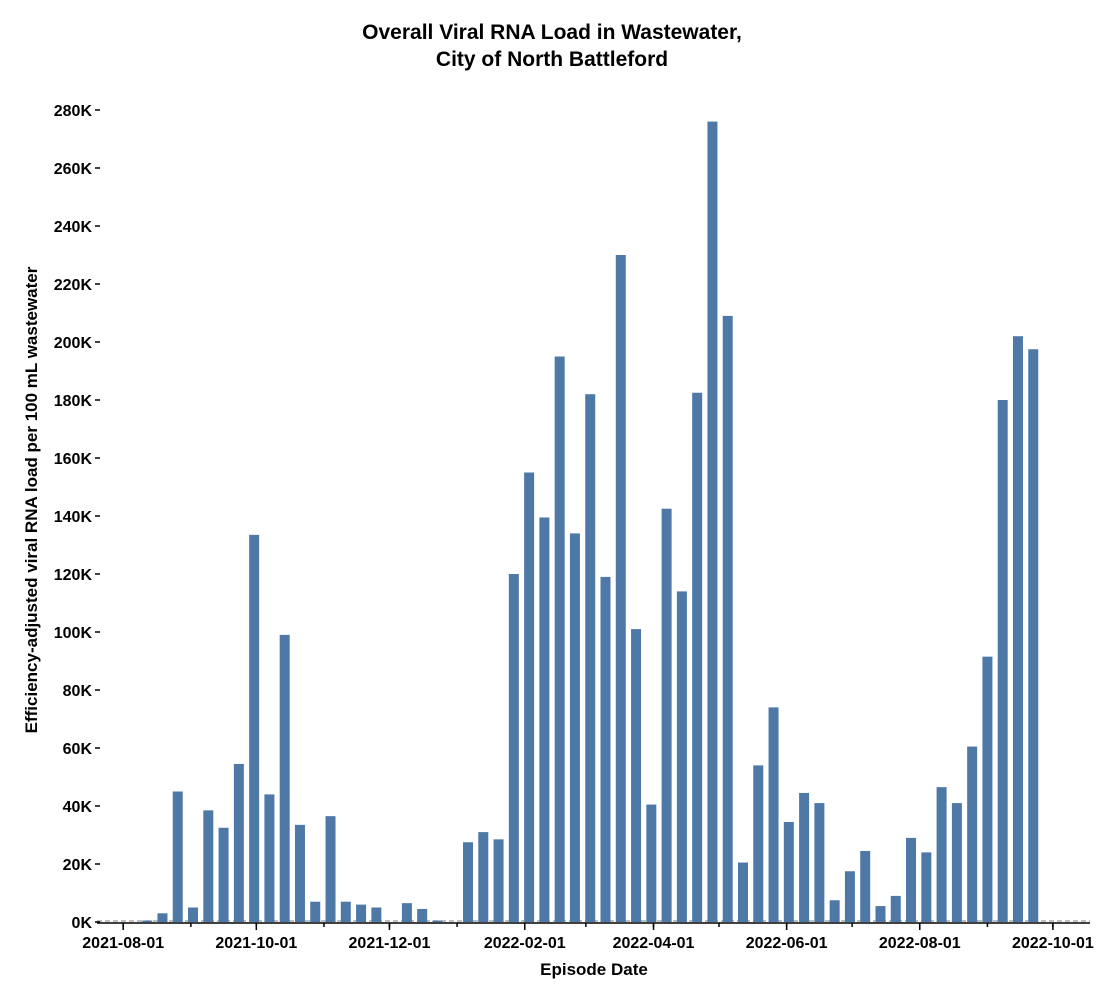 This screenshot has height=1005, width=1100. What do you see at coordinates (73, 343) in the screenshot?
I see `y-tick-label: 200K` at bounding box center [73, 343].